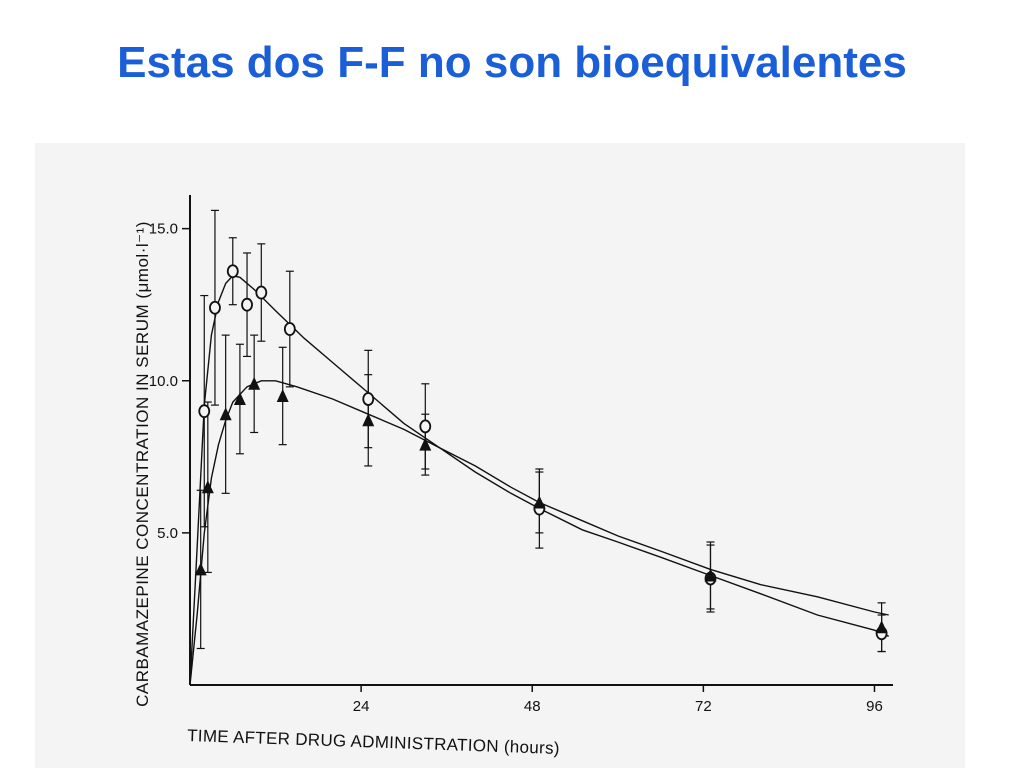 The image size is (1024, 768). What do you see at coordinates (618, 700) in the screenshot?
I see `x-ticks: 24 48 72 96` at bounding box center [618, 700].